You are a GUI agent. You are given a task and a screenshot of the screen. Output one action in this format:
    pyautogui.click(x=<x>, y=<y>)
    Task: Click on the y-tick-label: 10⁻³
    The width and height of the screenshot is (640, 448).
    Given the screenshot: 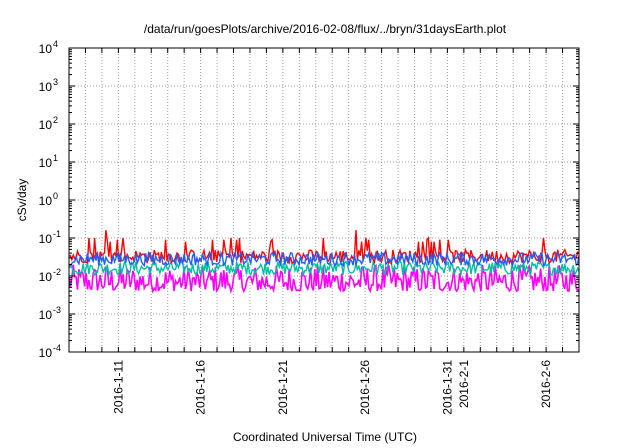 What is the action you would take?
    pyautogui.click(x=50, y=313)
    